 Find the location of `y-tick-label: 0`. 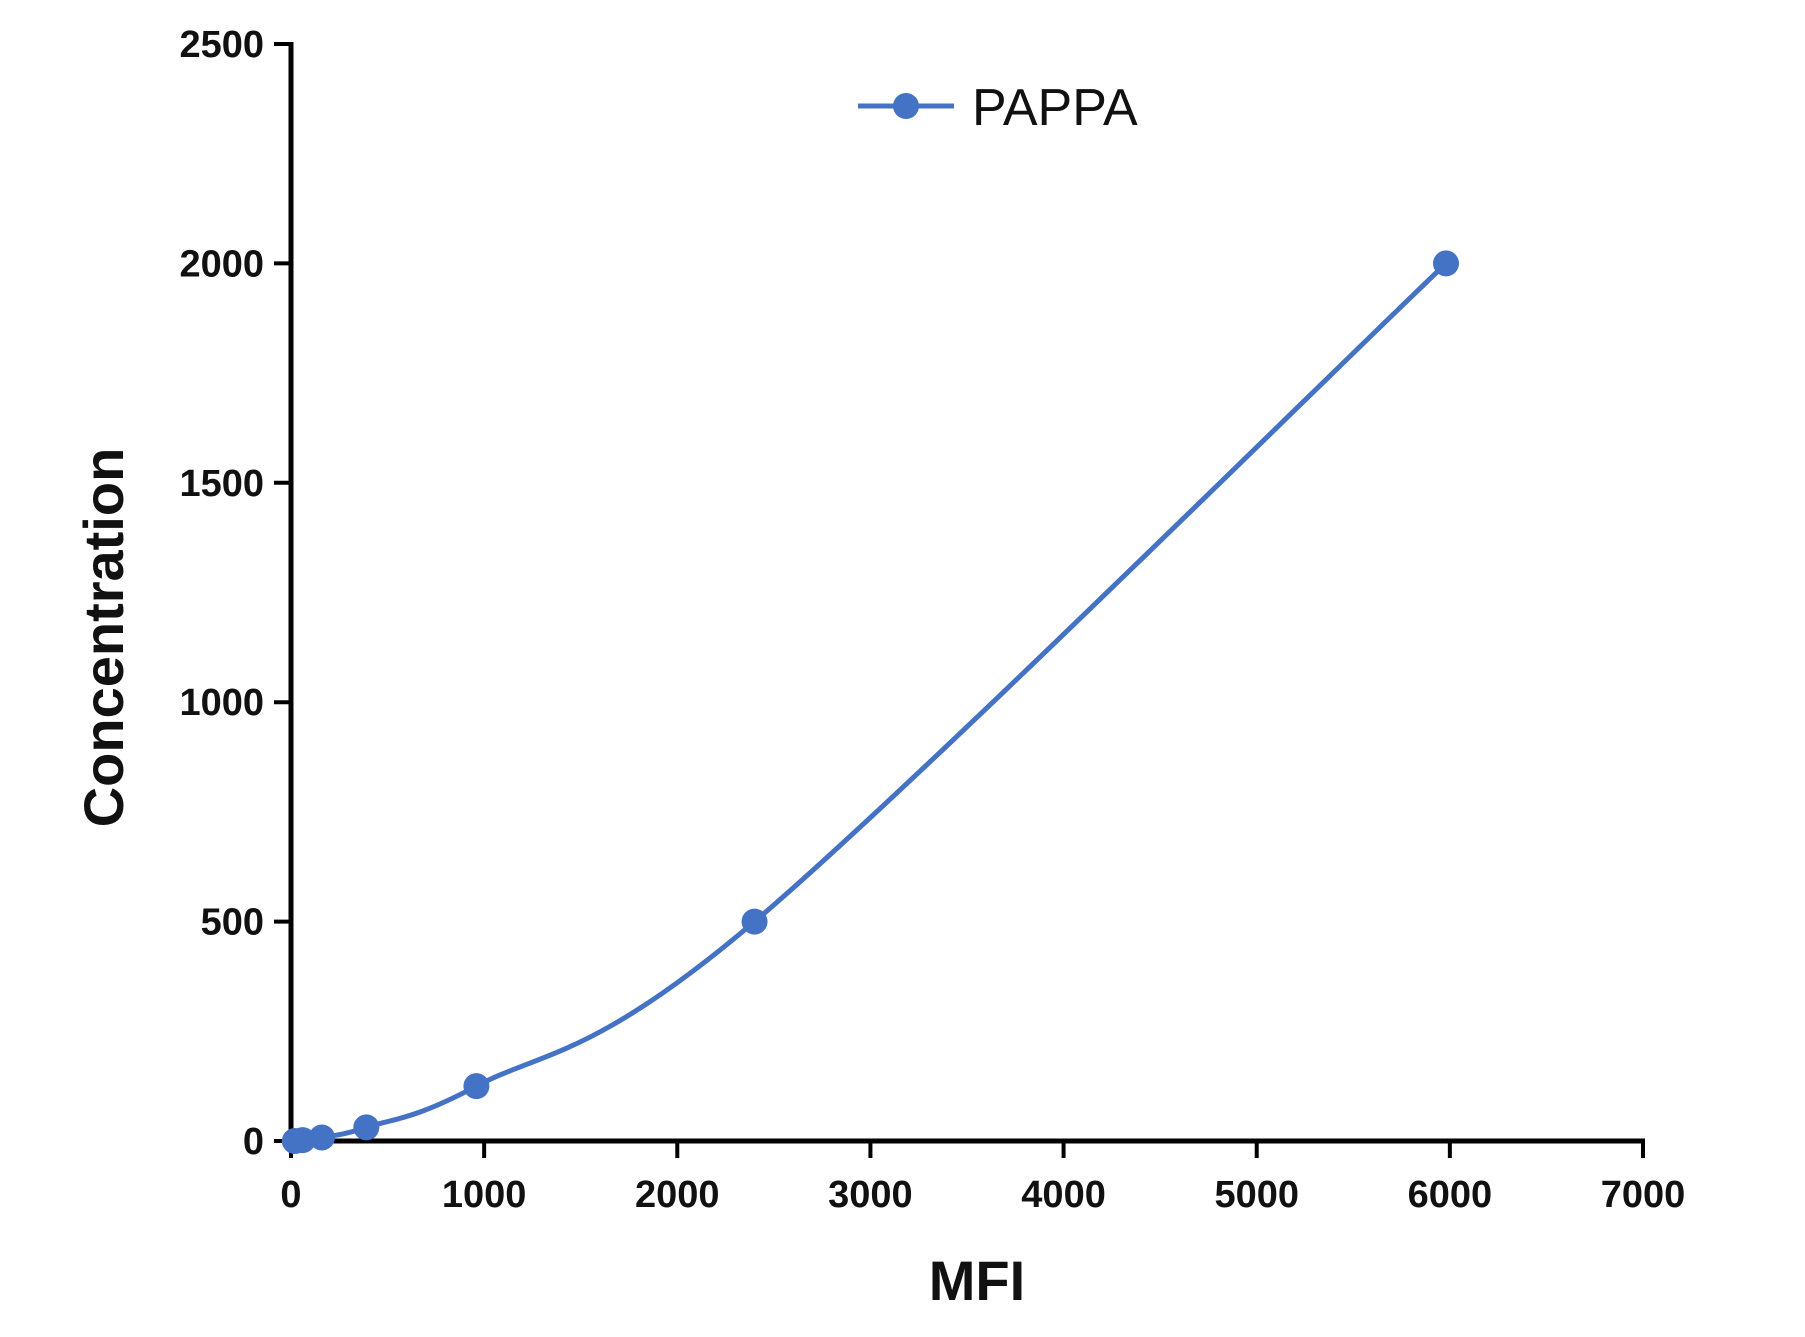

y-tick-label: 0 is located at coordinates (253, 1142).